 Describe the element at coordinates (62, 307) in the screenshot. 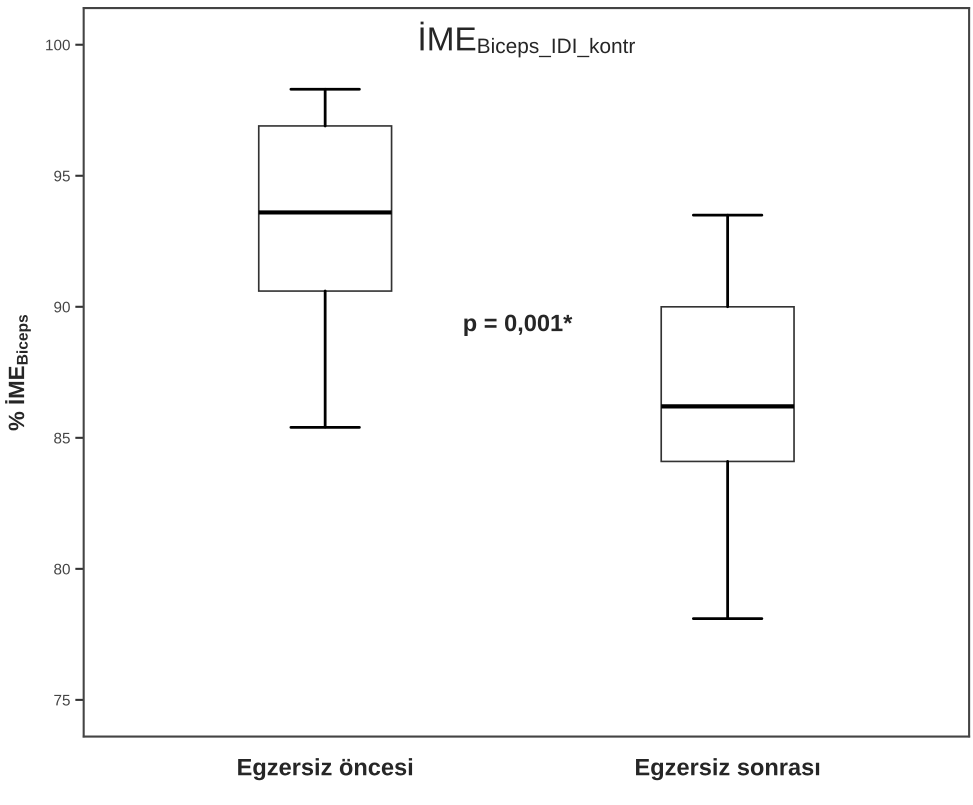

I see `y-tick-label: 90` at that location.